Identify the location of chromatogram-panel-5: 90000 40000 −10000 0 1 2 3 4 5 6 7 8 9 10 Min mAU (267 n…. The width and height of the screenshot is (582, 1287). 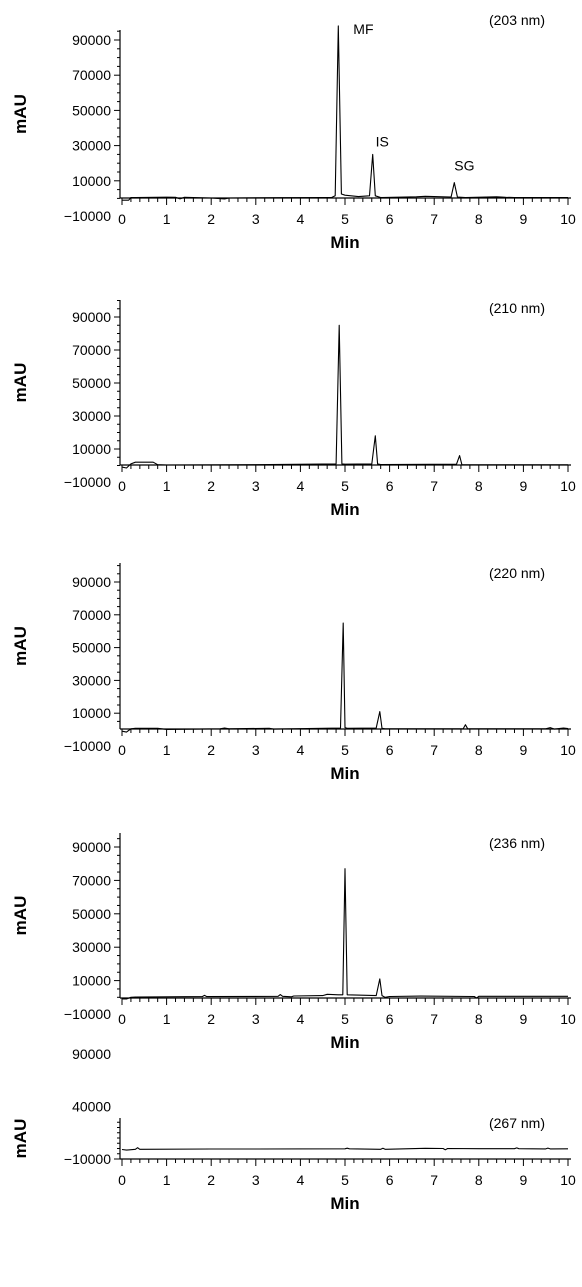
(293, 1129).